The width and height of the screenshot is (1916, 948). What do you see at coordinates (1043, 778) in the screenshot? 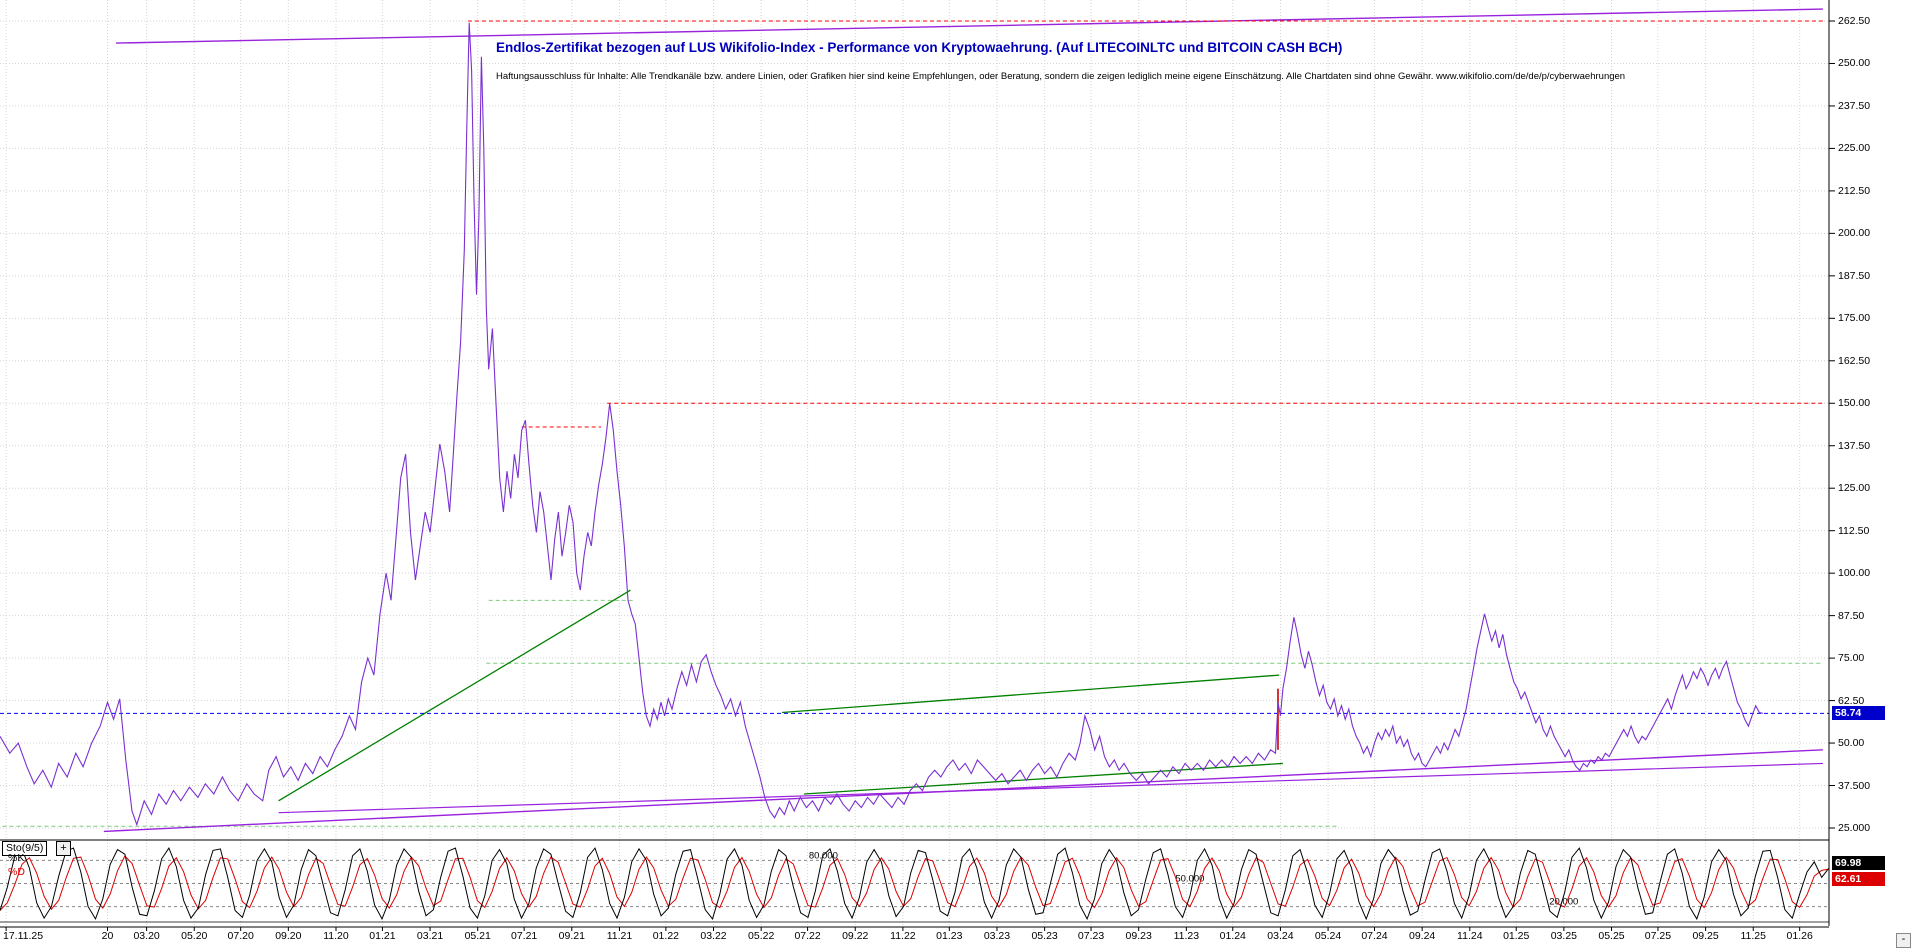
I see `green-uptrend-2022-2024-lower` at bounding box center [1043, 778].